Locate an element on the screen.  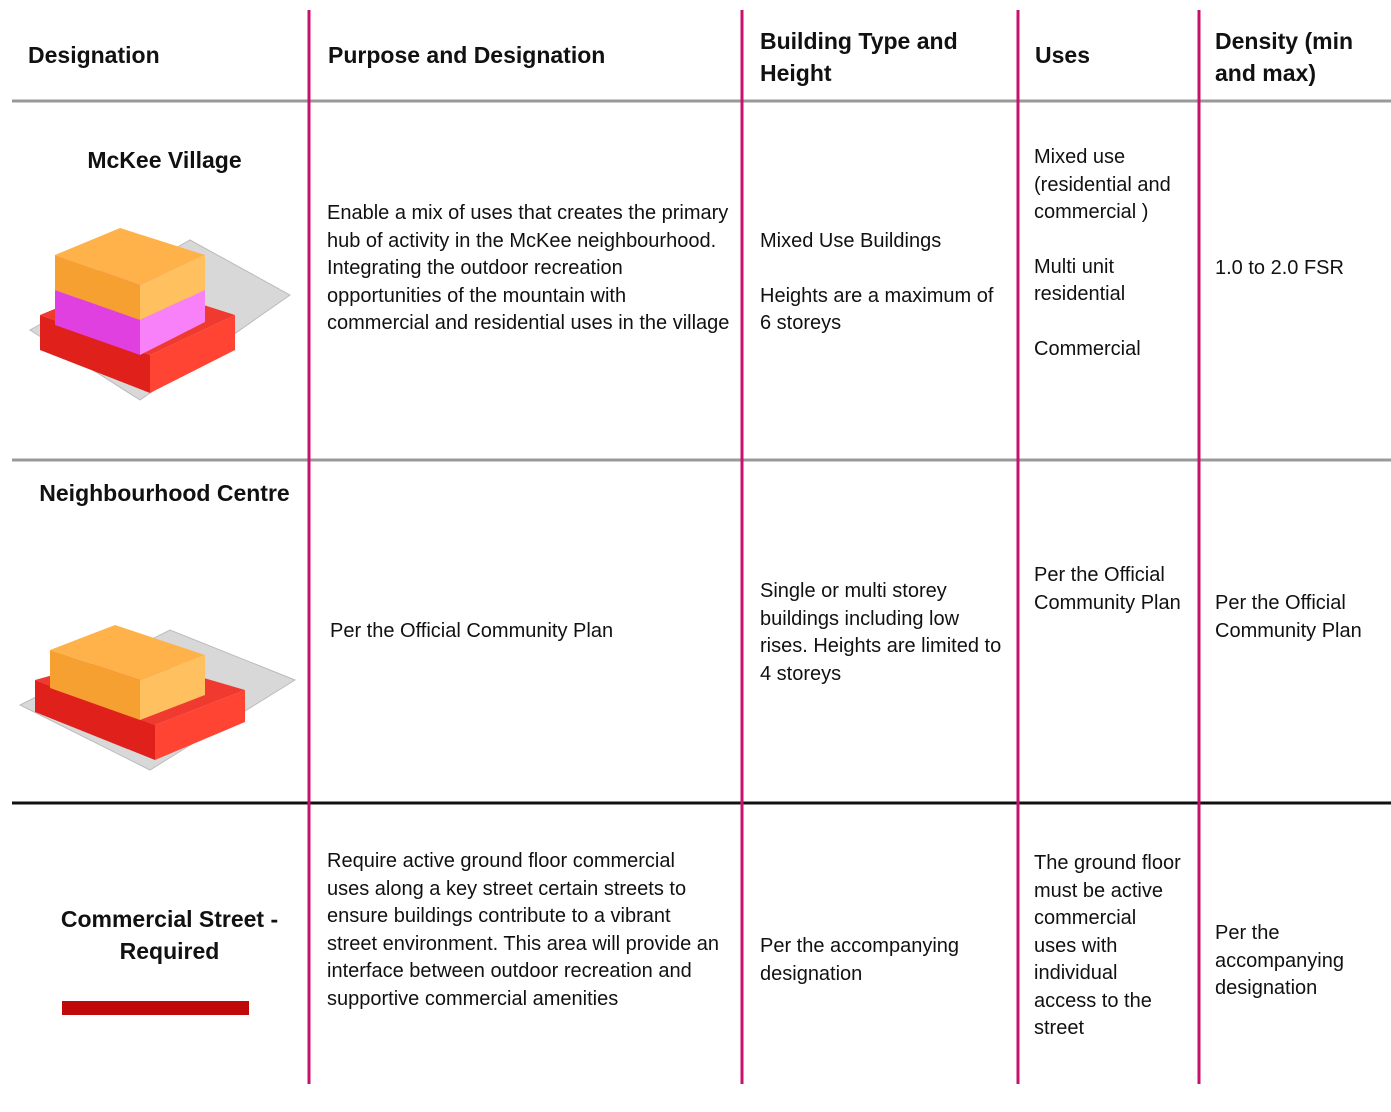
text: Multi unit residential is located at coordinates (1080, 280).